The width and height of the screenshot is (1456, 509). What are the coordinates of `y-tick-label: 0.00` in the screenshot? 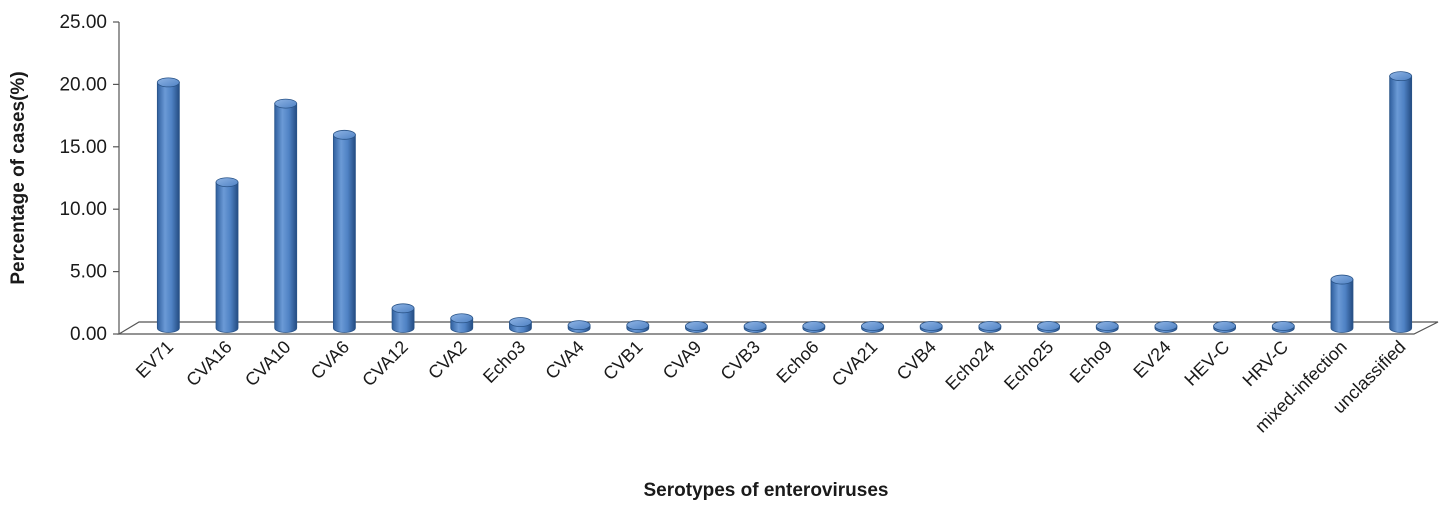 It's located at (88, 334).